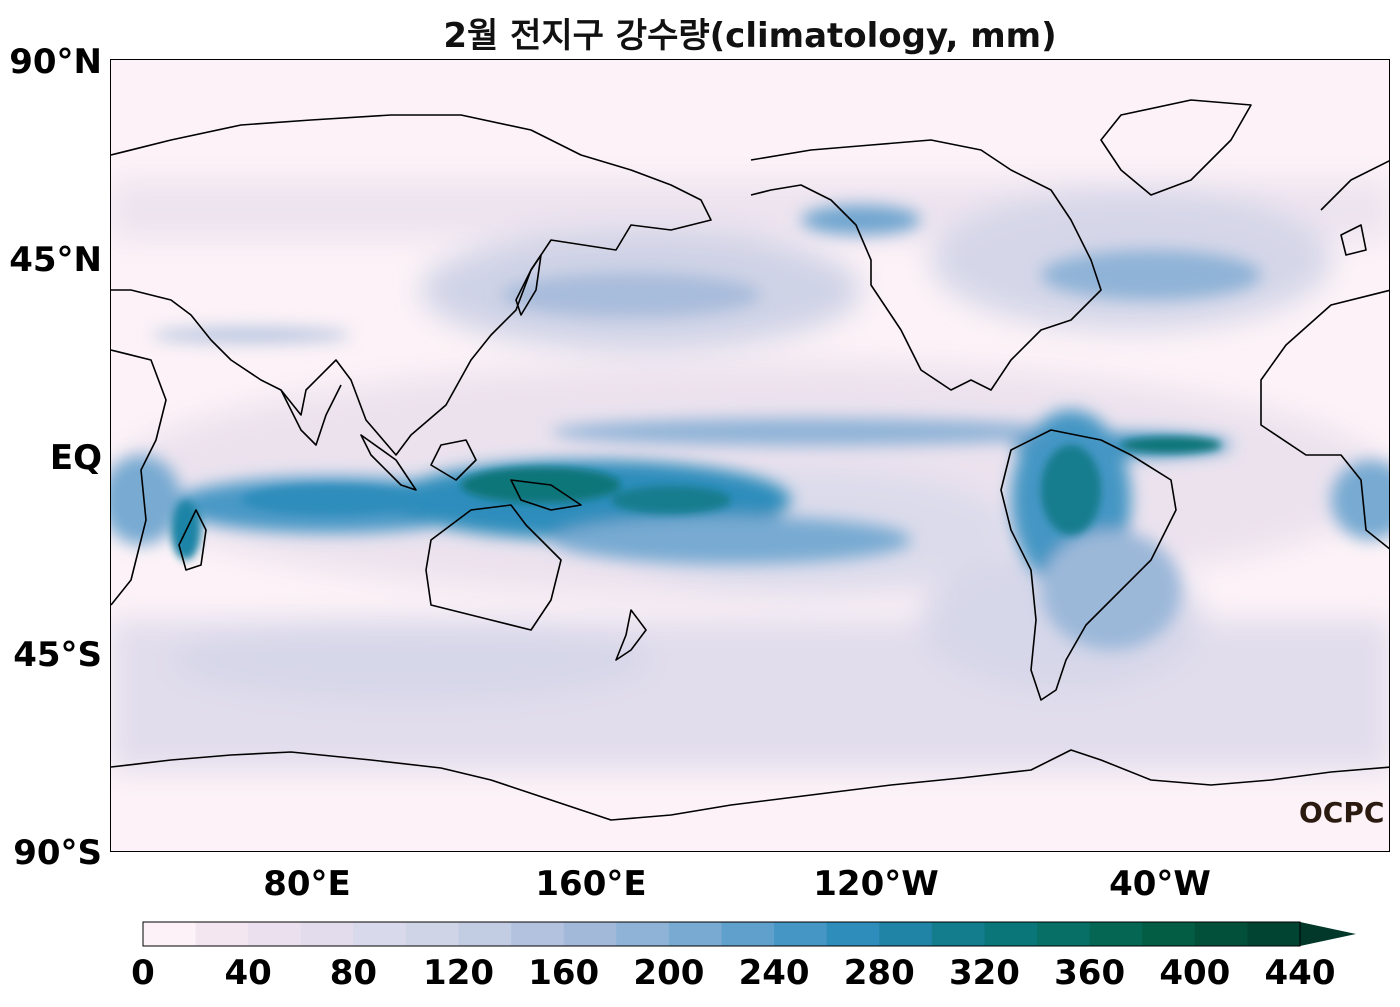 This screenshot has width=1400, height=1007. Describe the element at coordinates (55, 260) in the screenshot. I see `lat-label-45n: 45°N` at that location.